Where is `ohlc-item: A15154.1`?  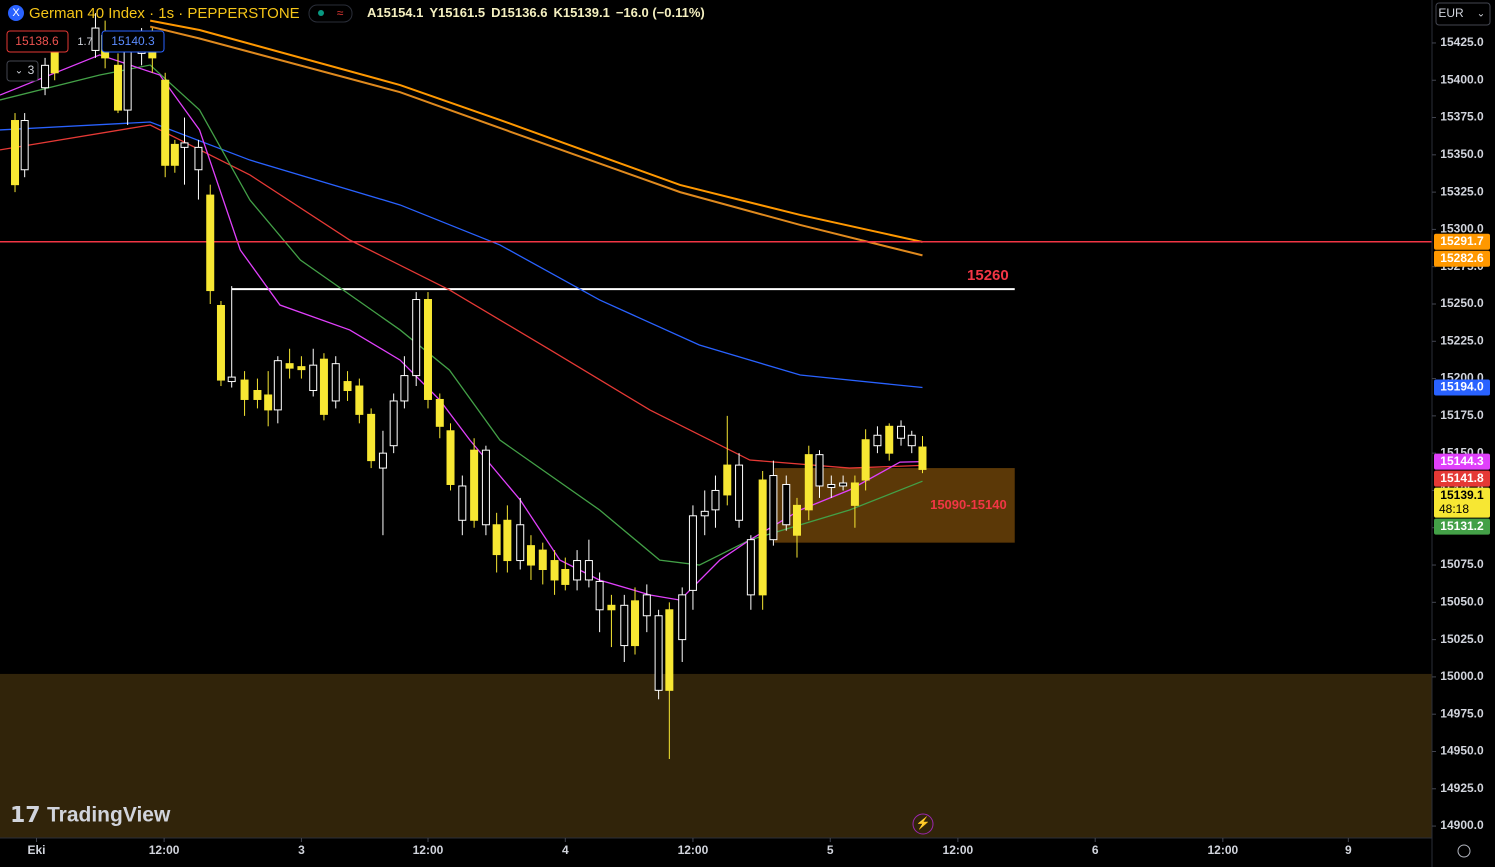 ohlc-item: A15154.1 is located at coordinates (395, 12).